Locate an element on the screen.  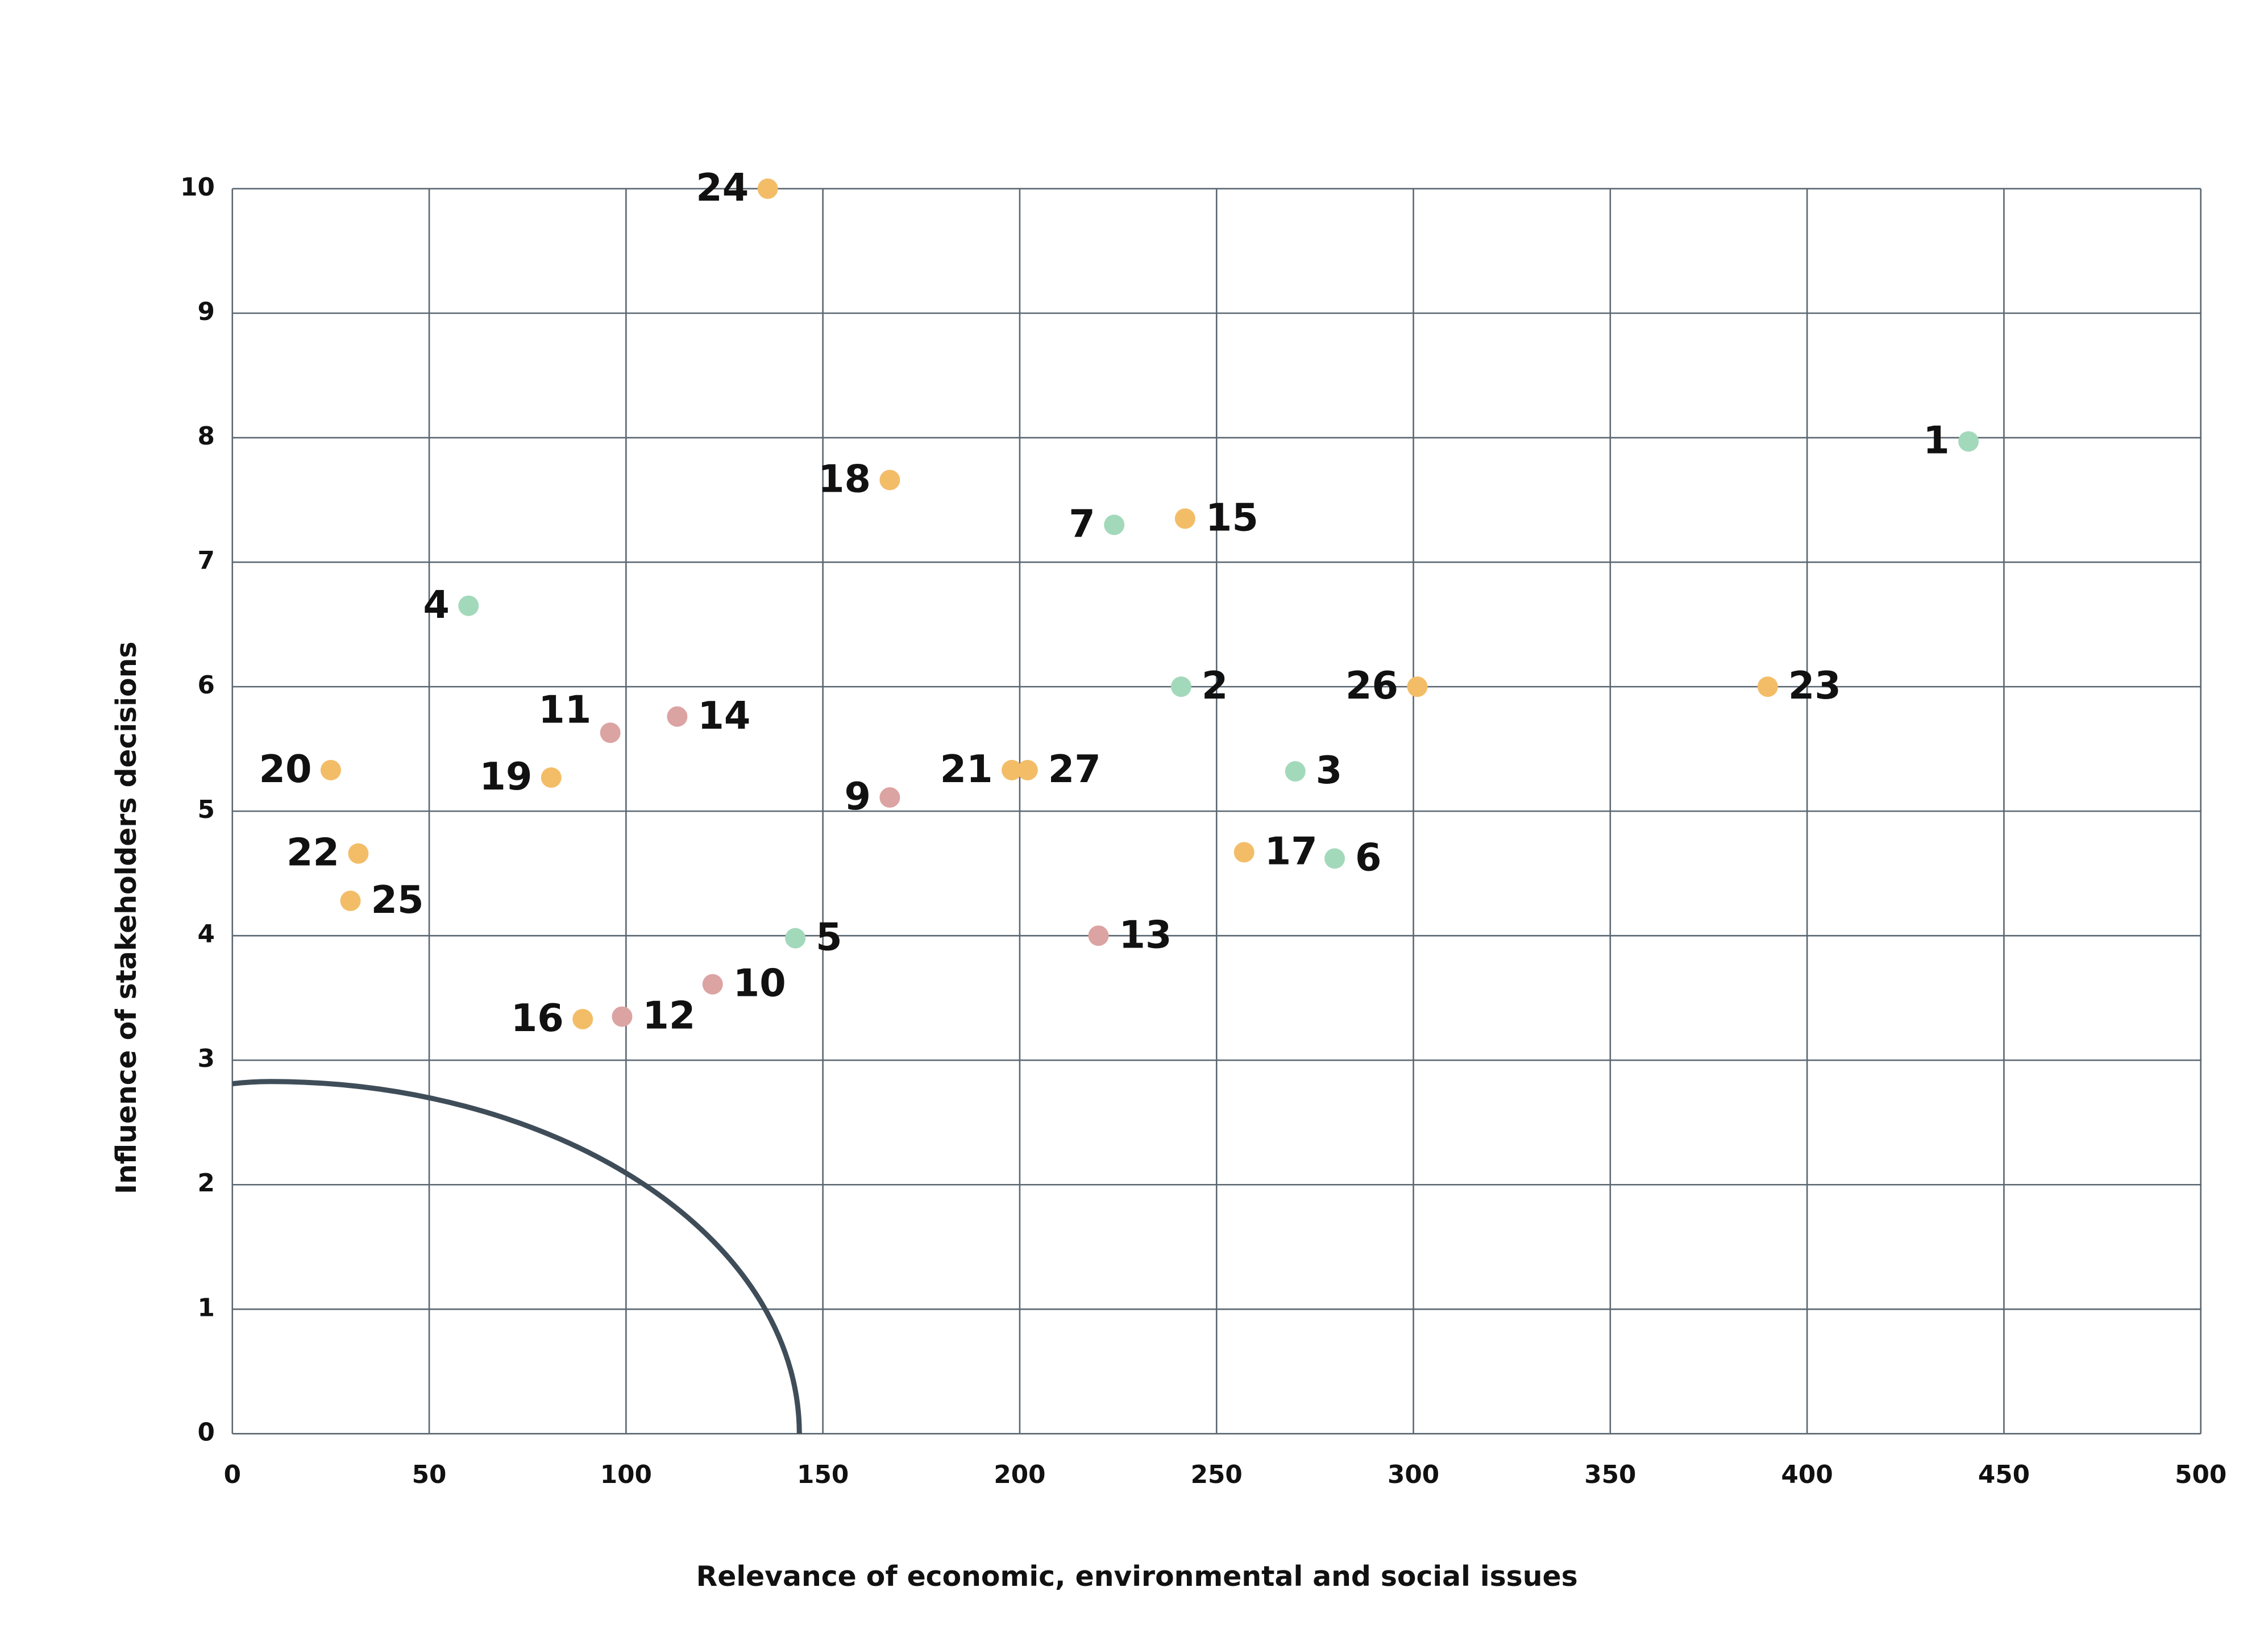
point-label: 2 is located at coordinates (1215, 685).